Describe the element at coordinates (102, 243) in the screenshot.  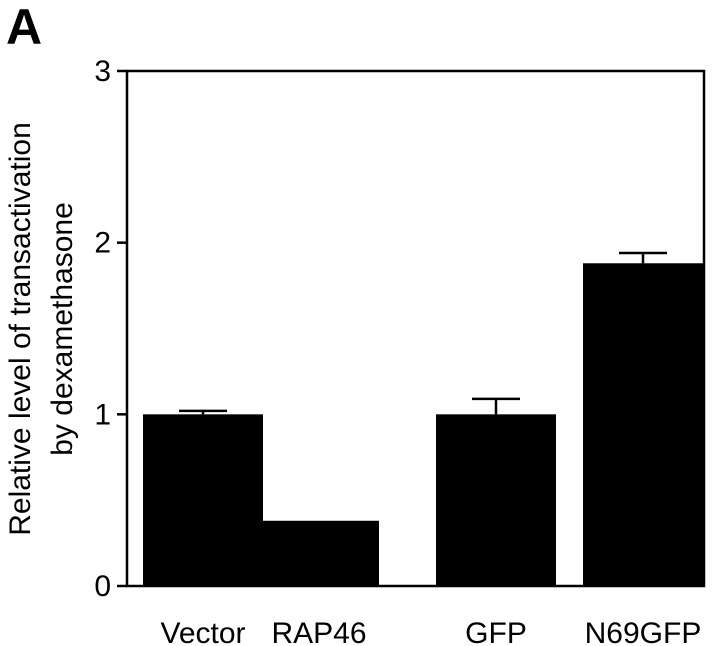
I see `y-tick-label: 2` at that location.